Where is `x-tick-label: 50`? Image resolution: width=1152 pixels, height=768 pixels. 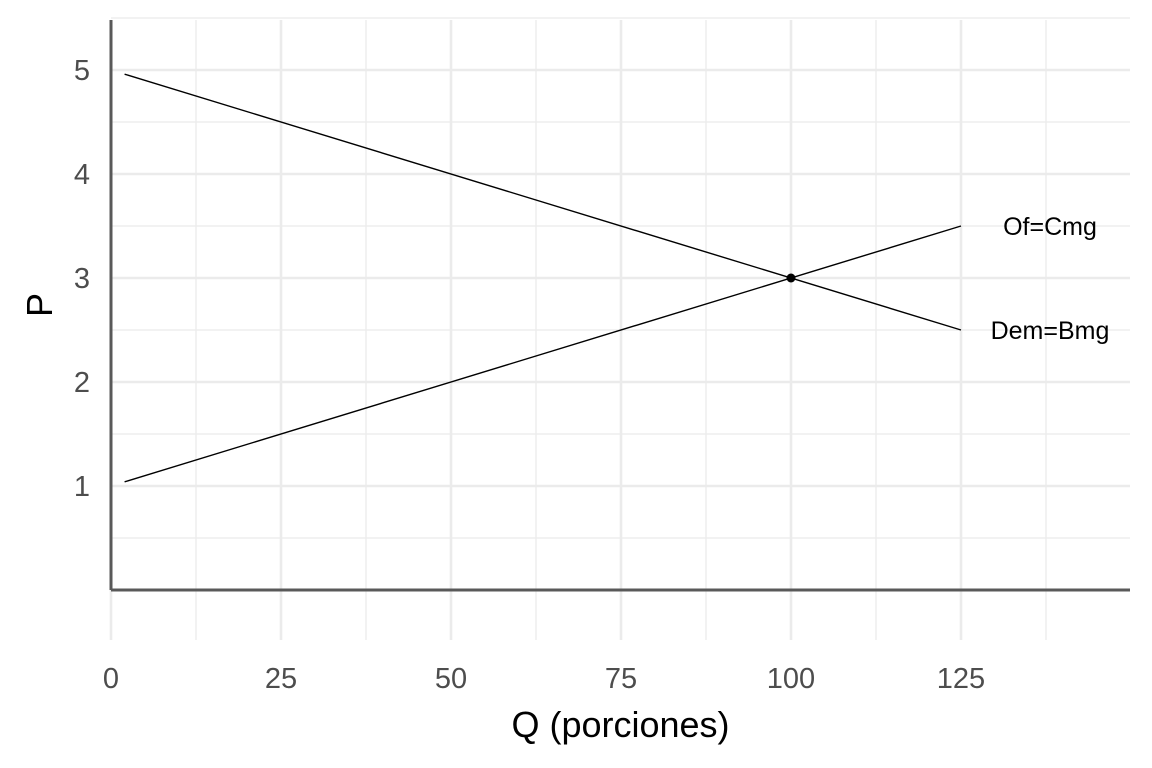
x-tick-label: 50 is located at coordinates (451, 679).